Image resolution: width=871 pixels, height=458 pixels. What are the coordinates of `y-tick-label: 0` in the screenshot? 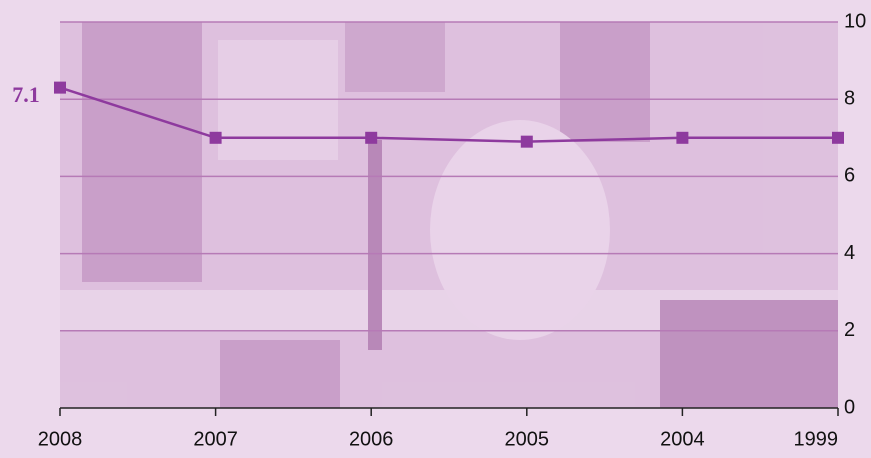 It's located at (849, 407).